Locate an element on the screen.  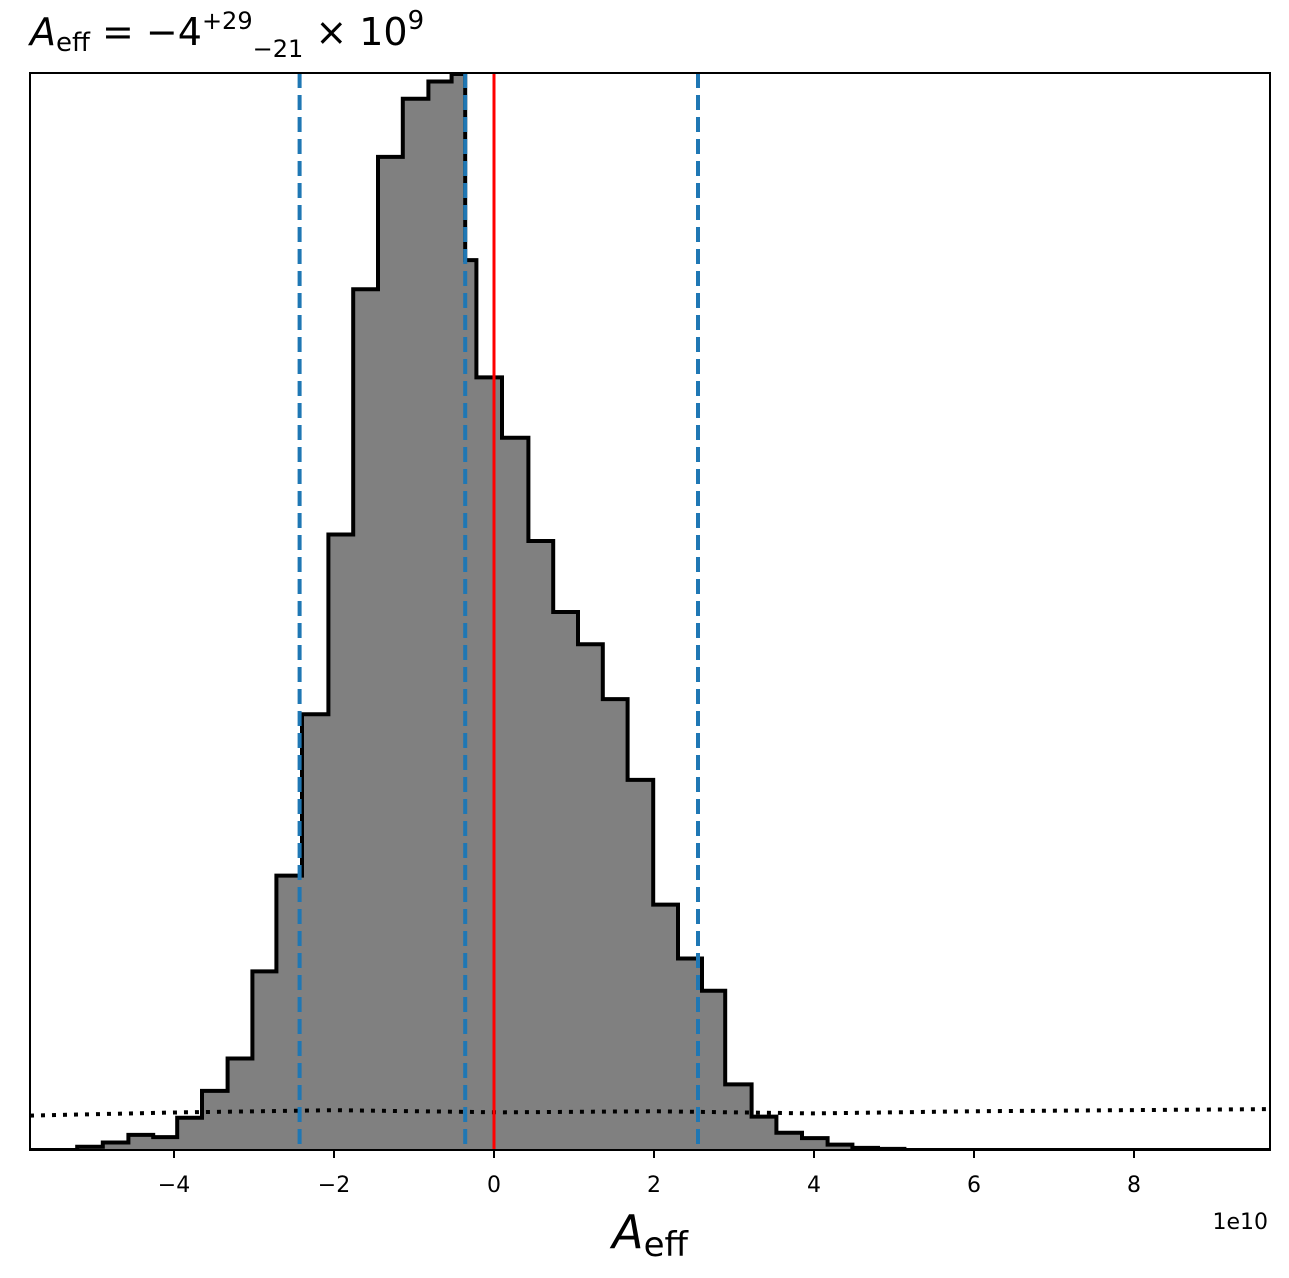
x-tick-label: 0 is located at coordinates (494, 1185).